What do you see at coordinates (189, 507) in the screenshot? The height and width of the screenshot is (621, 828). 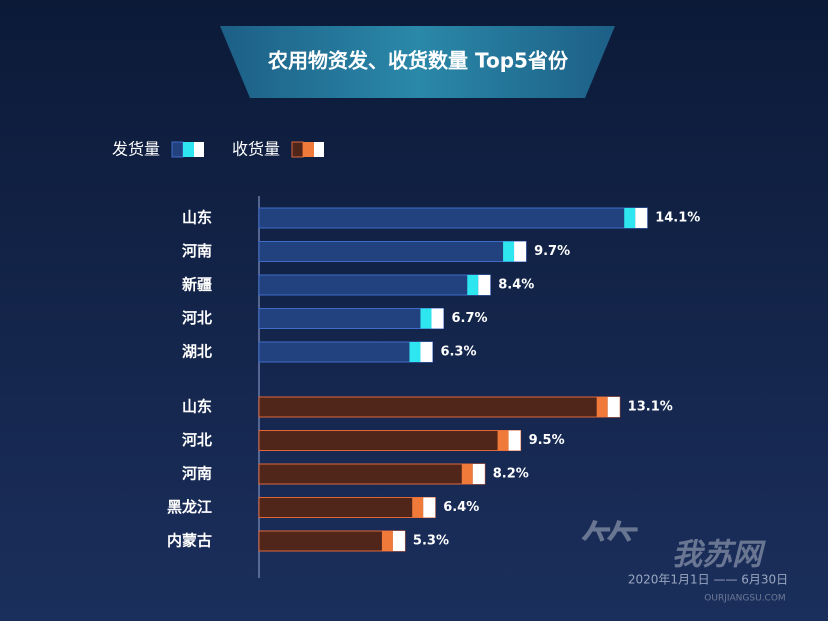 I see `category-label: 黑龙江` at bounding box center [189, 507].